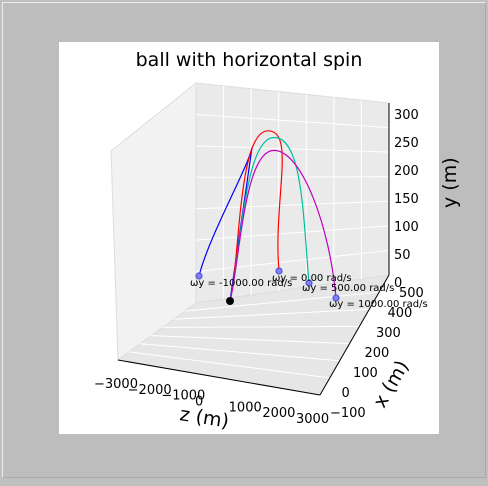 Image resolution: width=488 pixels, height=486 pixels. Describe the element at coordinates (411, 293) in the screenshot. I see `x-tick-label: 500` at that location.